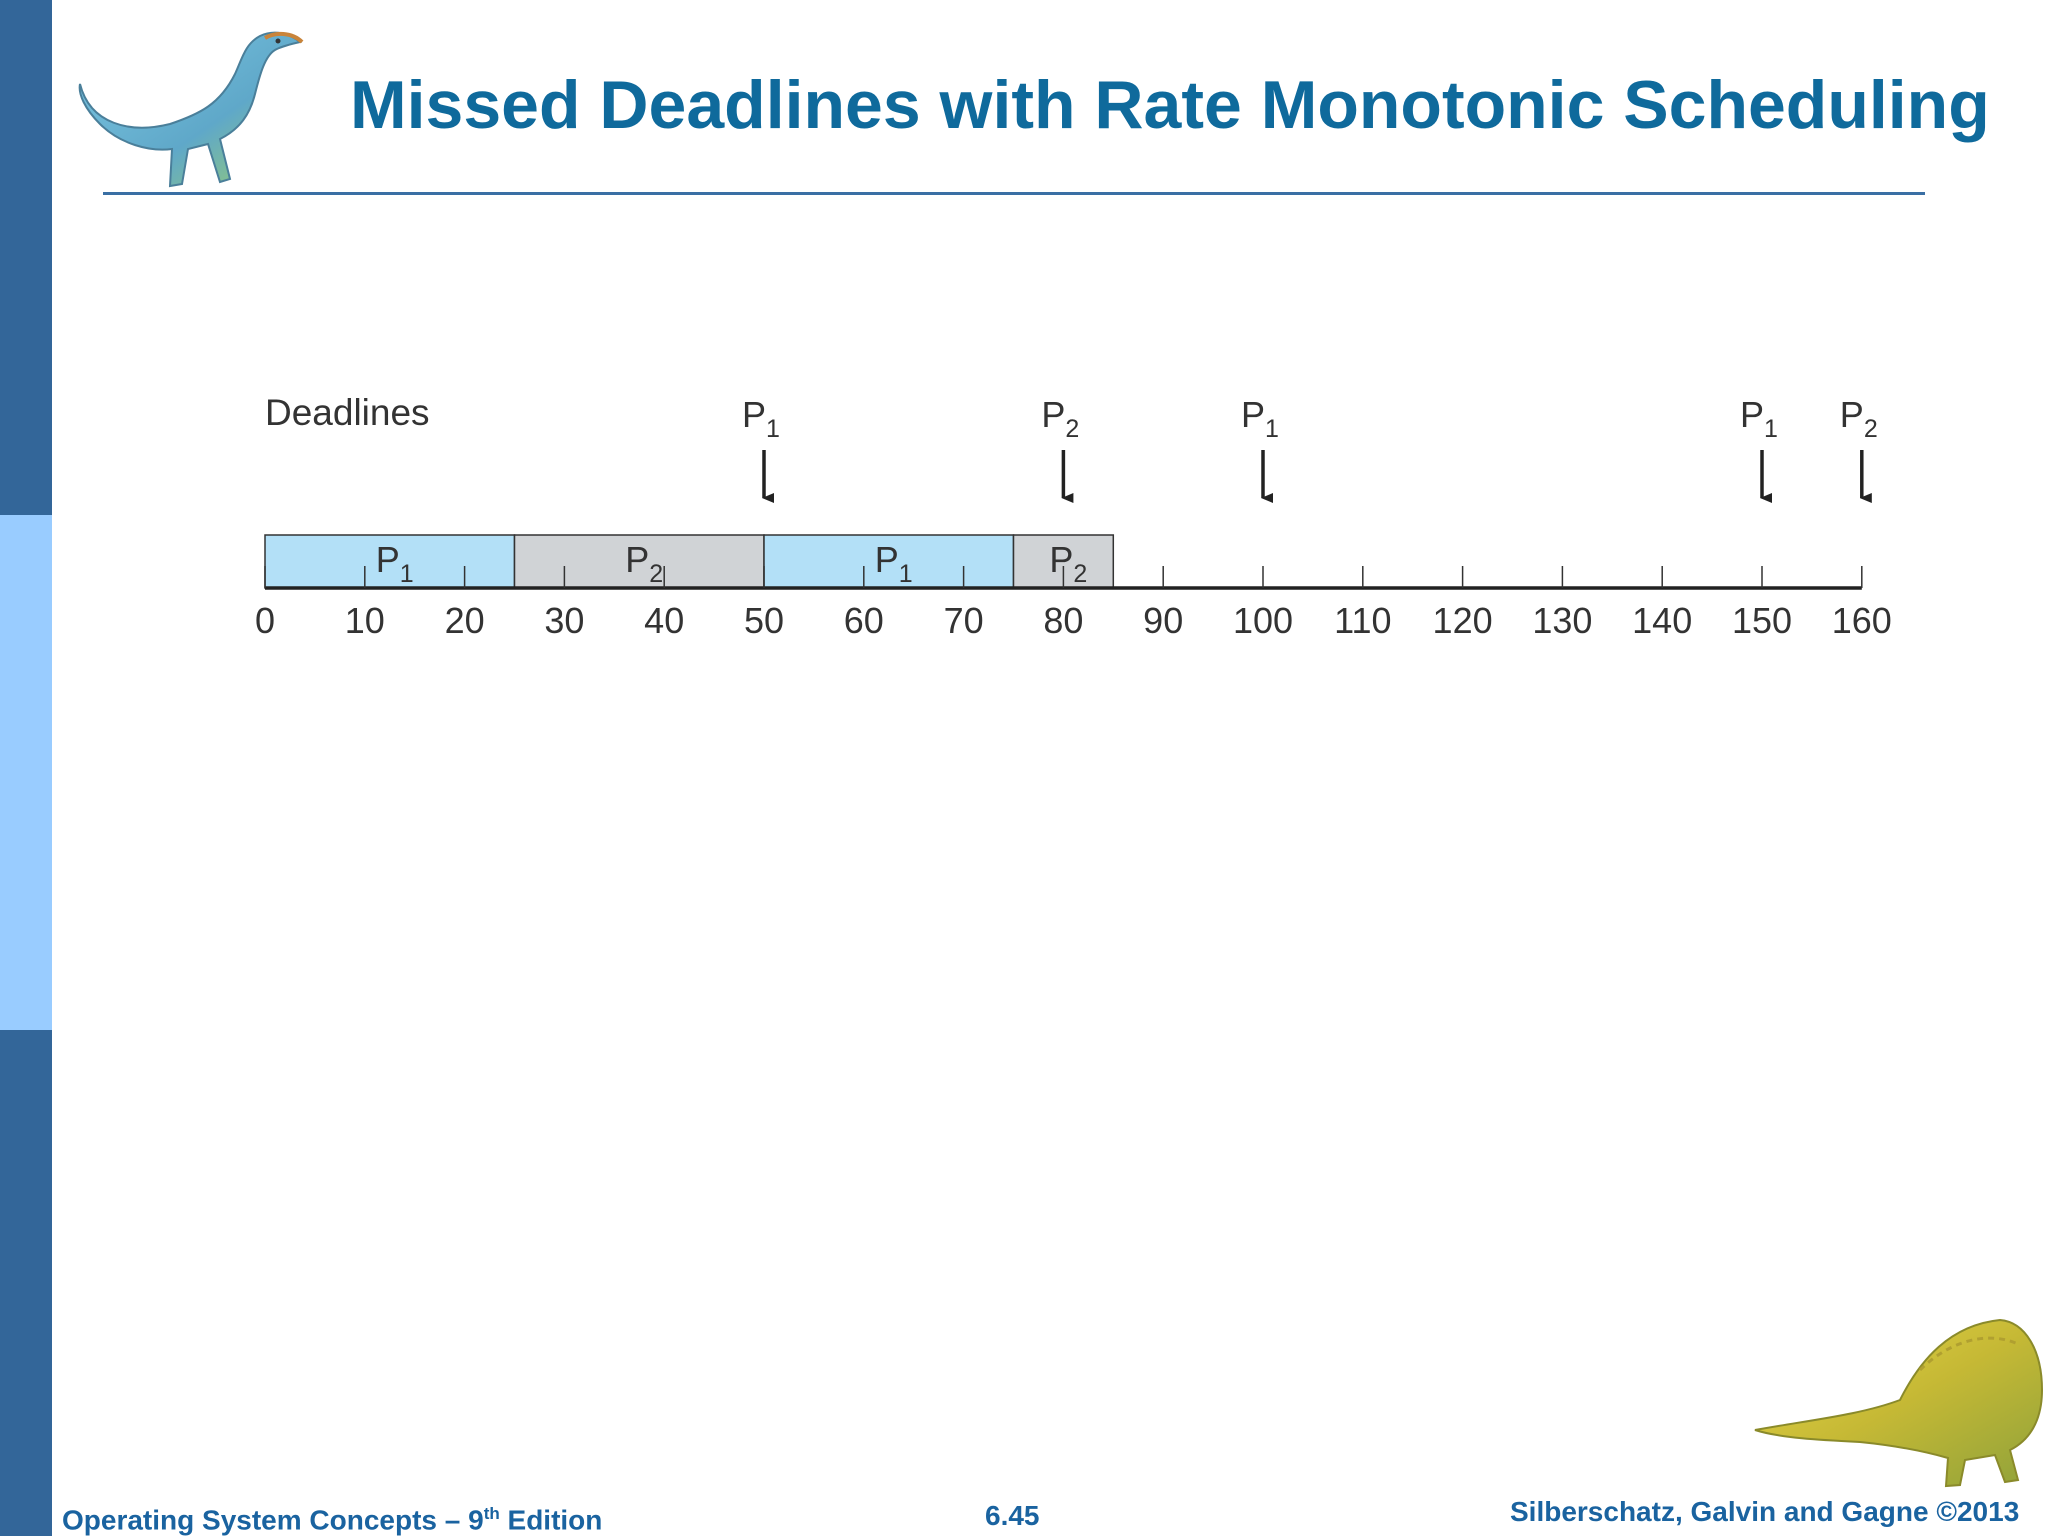  What do you see at coordinates (1899, 1403) in the screenshot?
I see `dinosaur-mascot-icon` at bounding box center [1899, 1403].